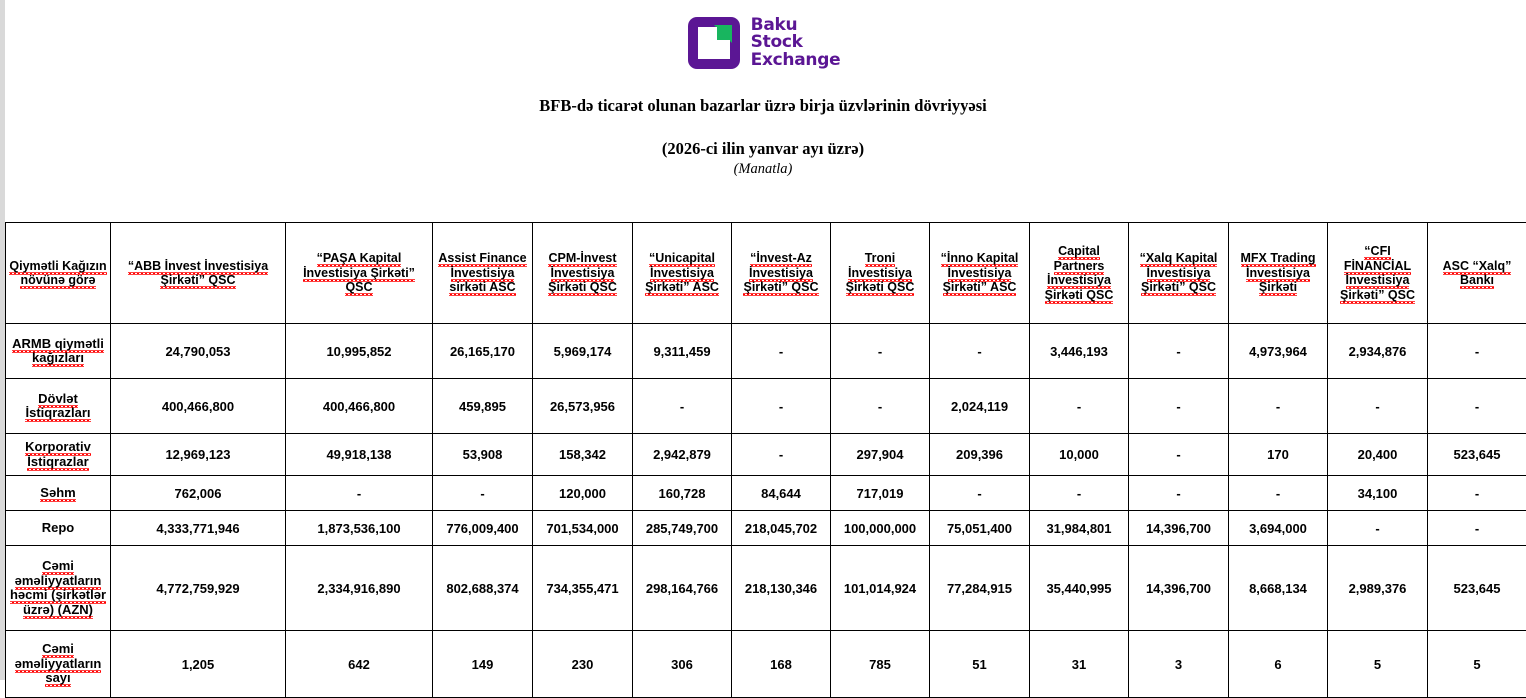 The height and width of the screenshot is (698, 1526). I want to click on baku-stock-exchange-logo-icon, so click(714, 43).